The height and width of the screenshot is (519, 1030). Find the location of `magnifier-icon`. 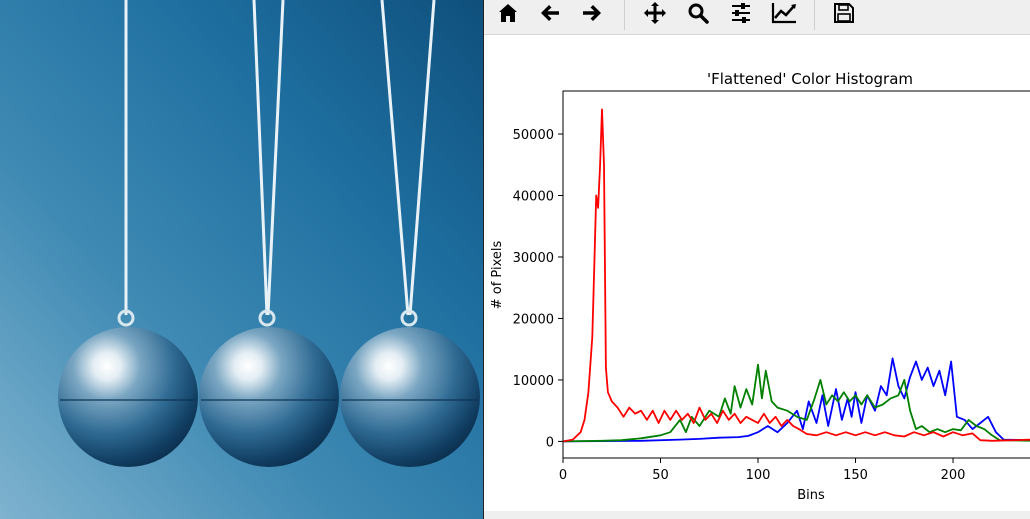

magnifier-icon is located at coordinates (698, 13).